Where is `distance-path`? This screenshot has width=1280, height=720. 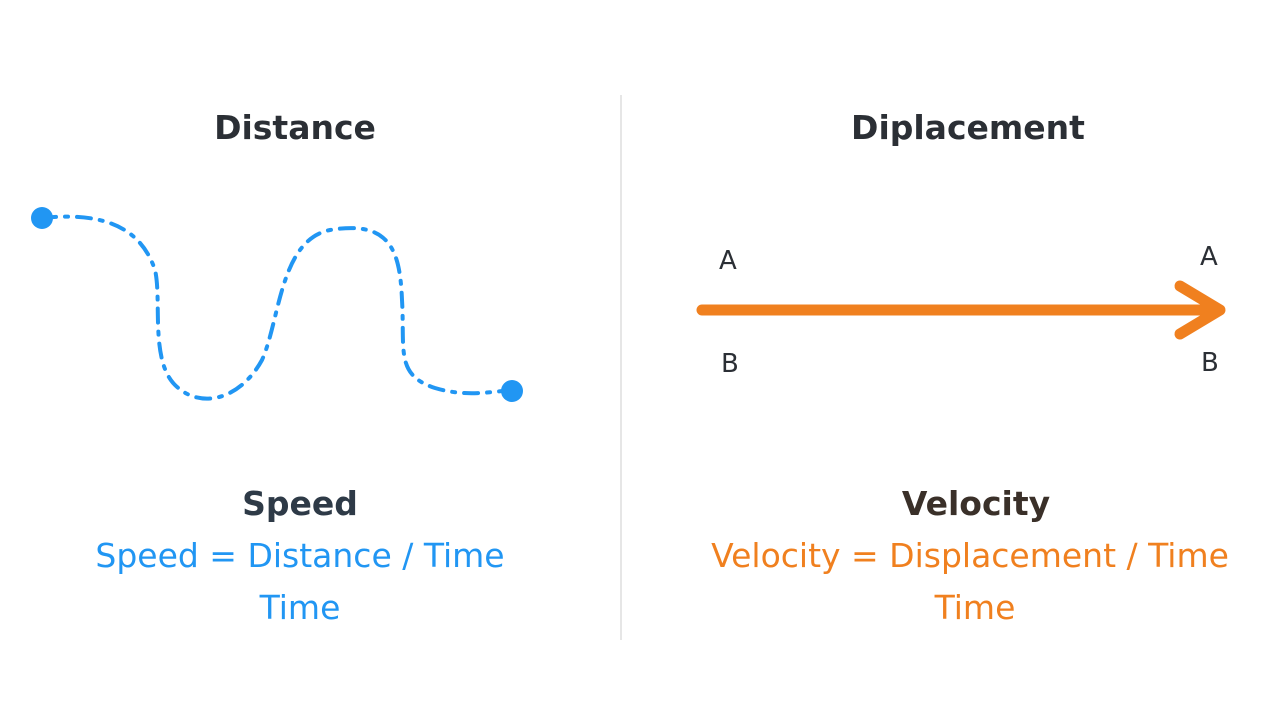 distance-path is located at coordinates (277, 307).